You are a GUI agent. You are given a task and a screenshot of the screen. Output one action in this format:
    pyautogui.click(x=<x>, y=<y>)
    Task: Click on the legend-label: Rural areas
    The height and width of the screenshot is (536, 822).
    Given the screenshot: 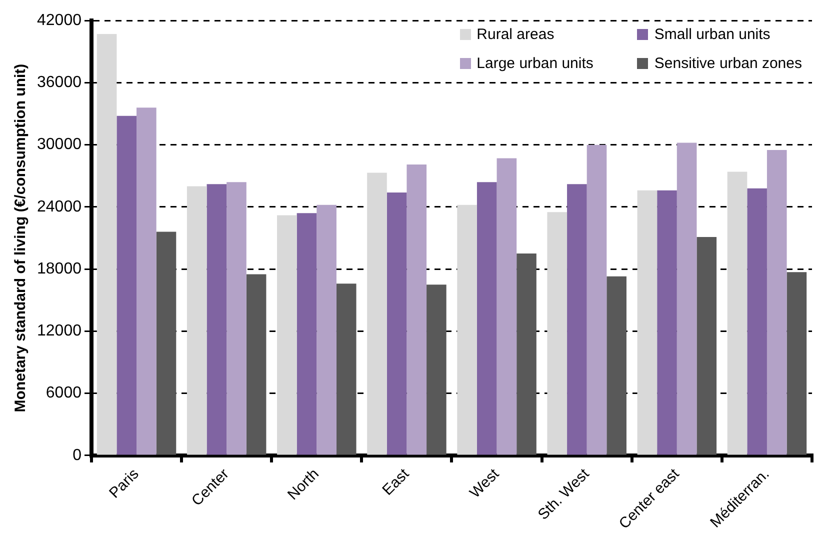 What is the action you would take?
    pyautogui.click(x=515, y=34)
    